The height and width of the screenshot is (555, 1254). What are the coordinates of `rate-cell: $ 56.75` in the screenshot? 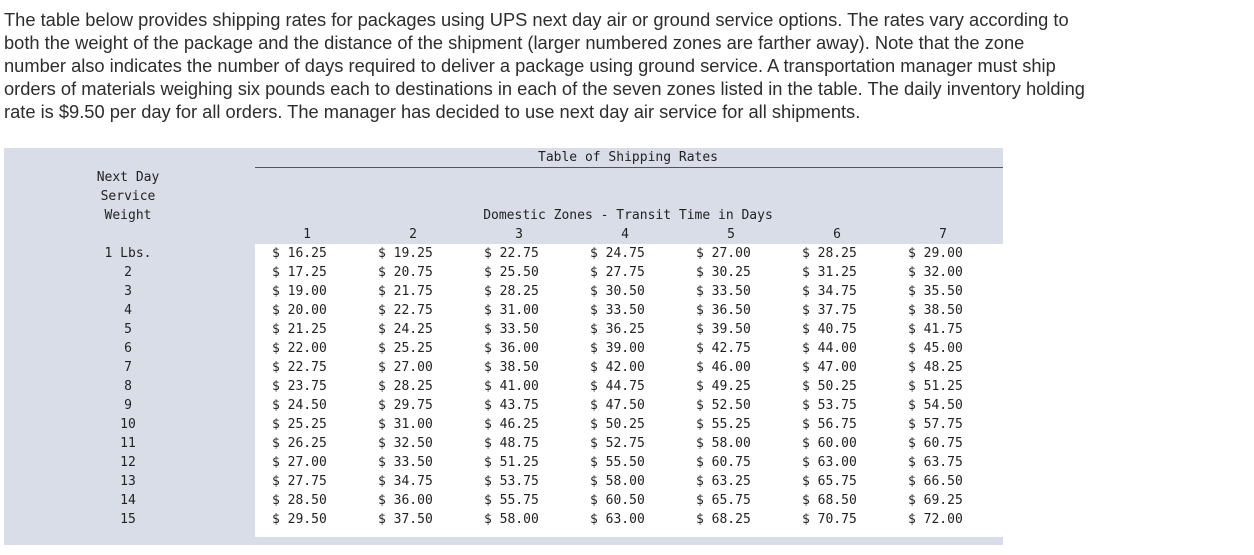 It's located at (829, 424).